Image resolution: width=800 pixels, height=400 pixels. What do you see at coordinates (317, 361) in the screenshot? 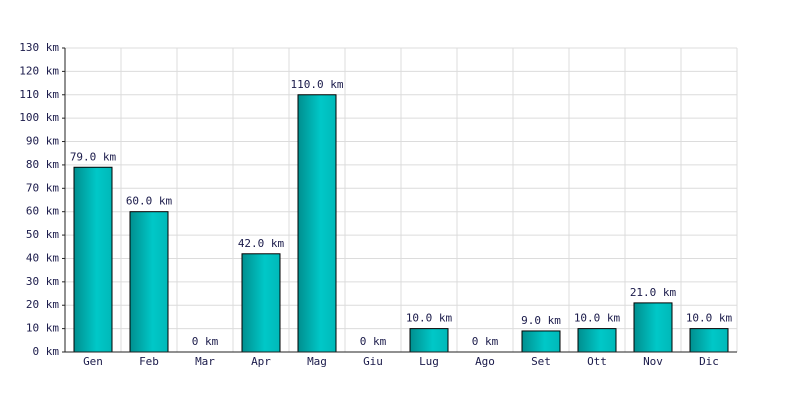
I see `x-tick-label: Mag` at bounding box center [317, 361].